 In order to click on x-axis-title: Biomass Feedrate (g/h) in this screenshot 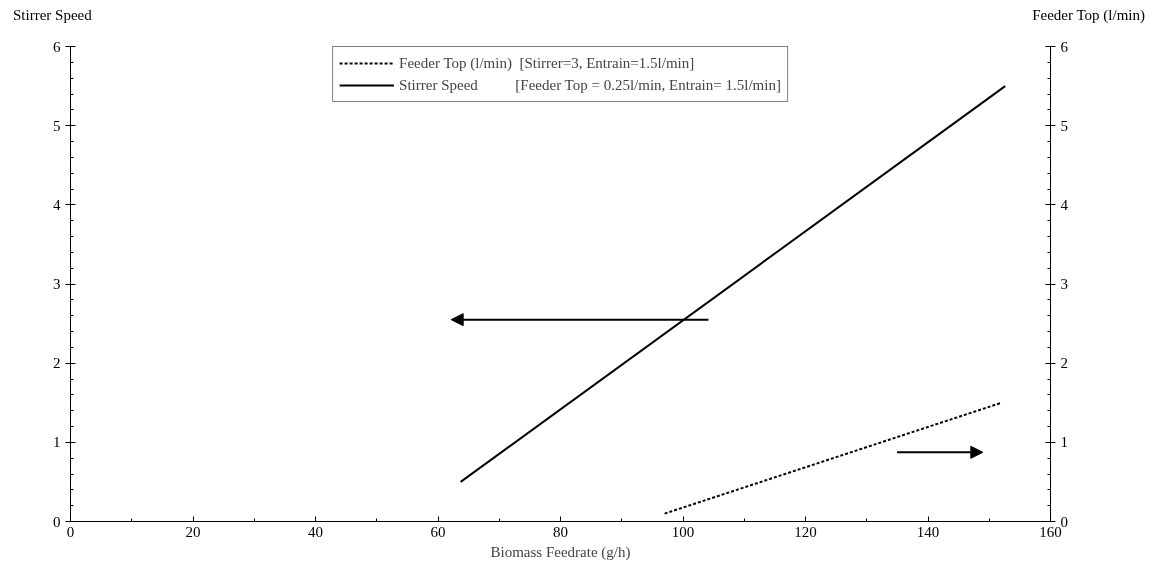, I will do `click(560, 552)`.